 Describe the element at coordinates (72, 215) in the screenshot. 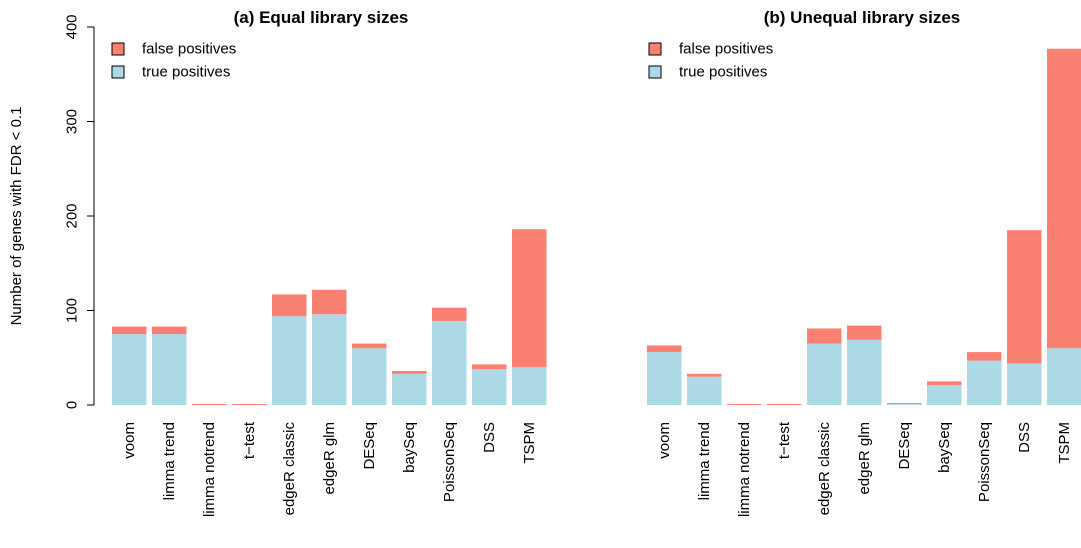

I see `y-tick-label: 200` at that location.